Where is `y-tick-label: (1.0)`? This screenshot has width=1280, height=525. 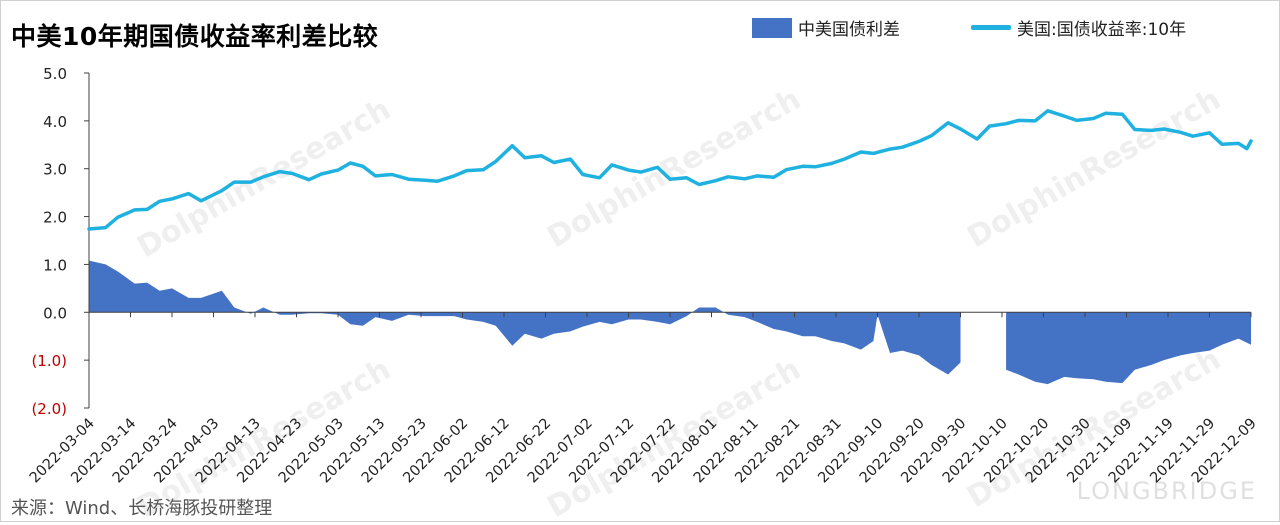
y-tick-label: (1.0) is located at coordinates (49, 361).